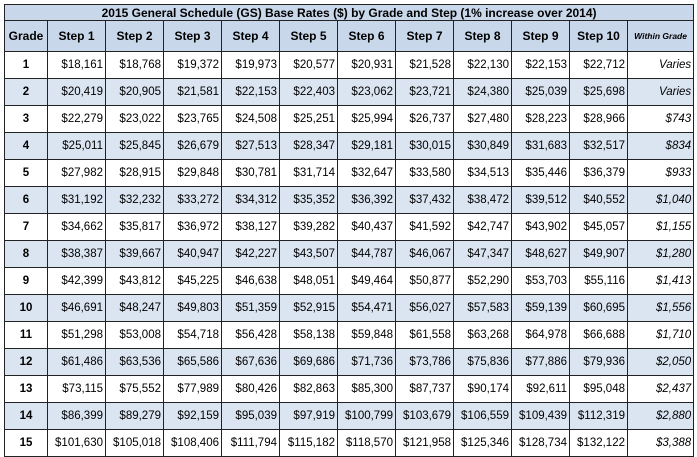 Image resolution: width=697 pixels, height=457 pixels. Describe the element at coordinates (540, 173) in the screenshot. I see `step-rate-cell: $35,446` at that location.